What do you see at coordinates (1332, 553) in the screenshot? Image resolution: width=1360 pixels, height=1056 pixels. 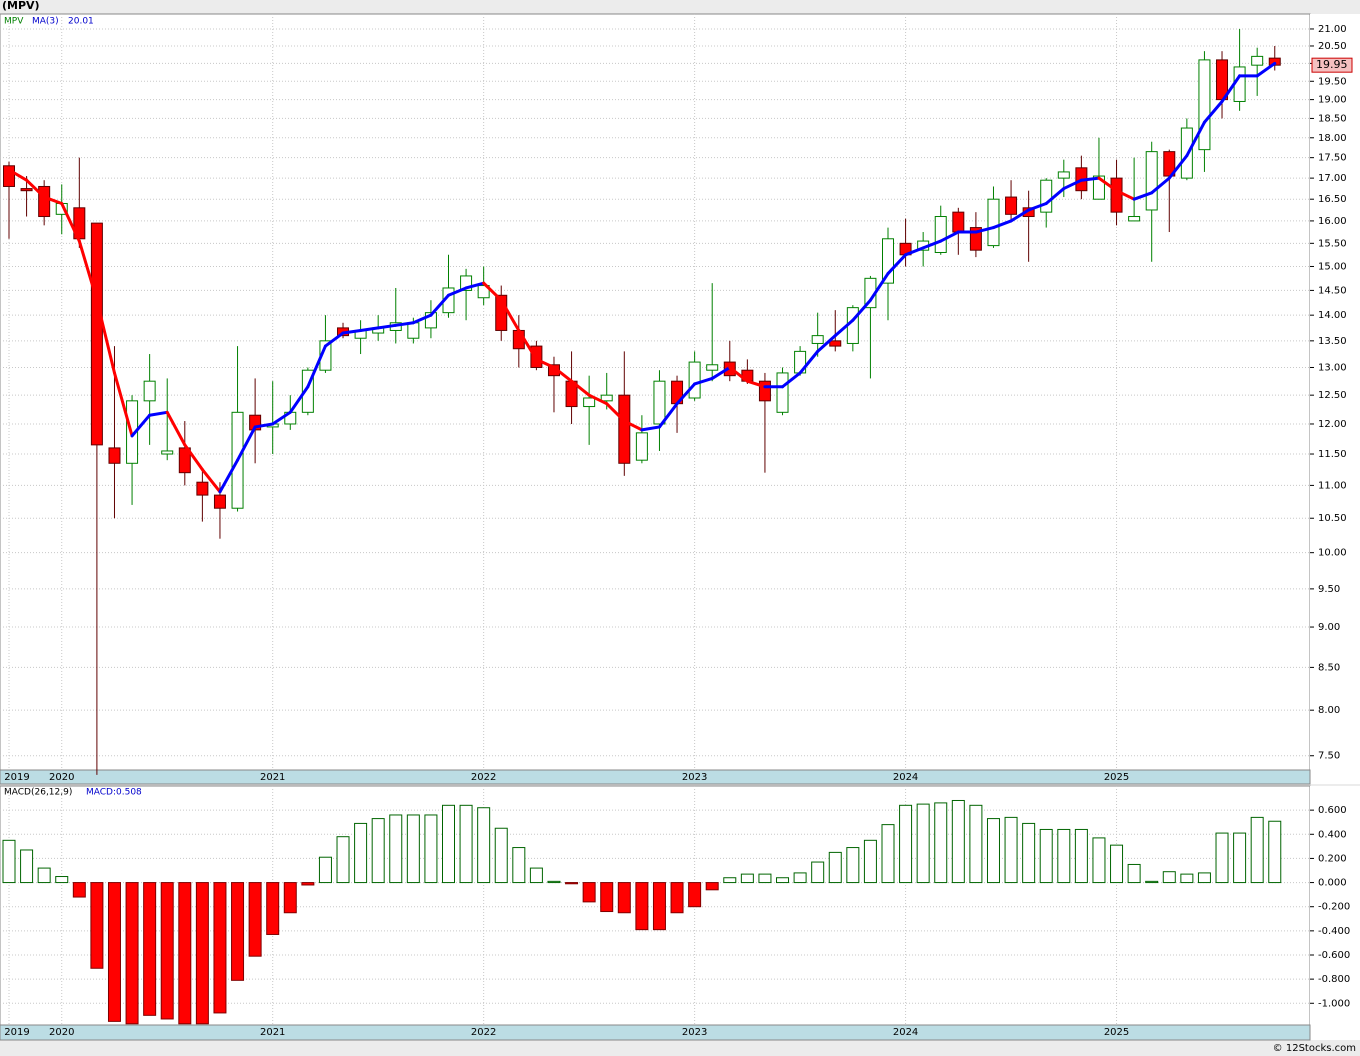 I see `y-tick-label: 10.00` at bounding box center [1332, 553].